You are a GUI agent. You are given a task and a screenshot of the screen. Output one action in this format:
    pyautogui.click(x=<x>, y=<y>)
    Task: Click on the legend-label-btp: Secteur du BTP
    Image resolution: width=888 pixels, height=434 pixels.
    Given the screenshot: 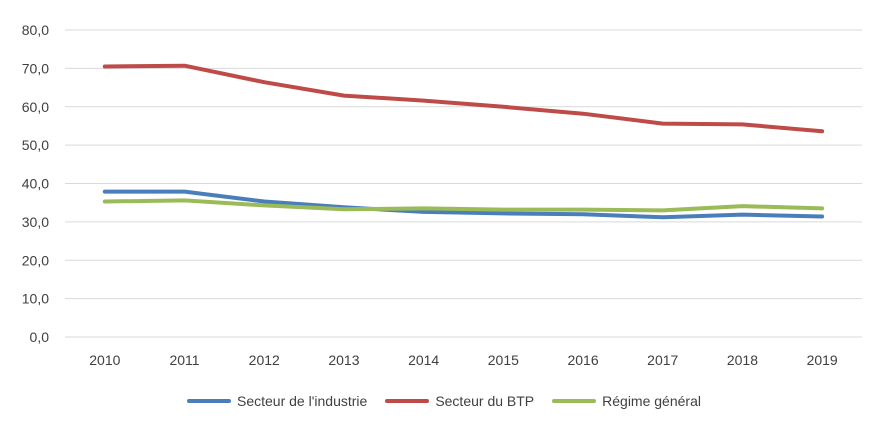 What is the action you would take?
    pyautogui.click(x=485, y=401)
    